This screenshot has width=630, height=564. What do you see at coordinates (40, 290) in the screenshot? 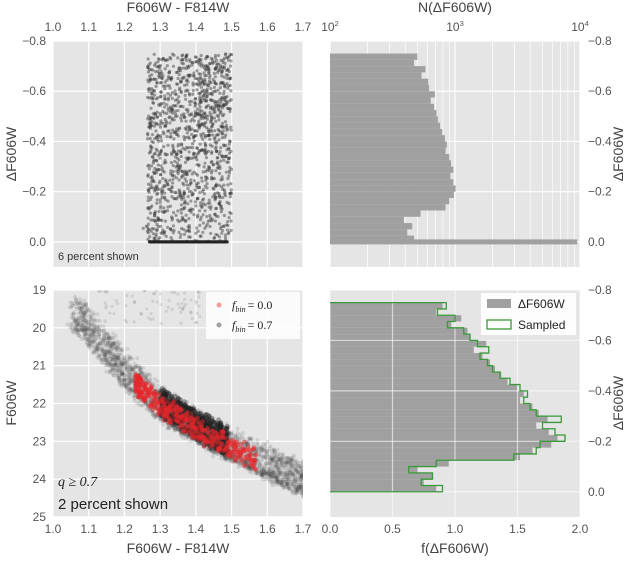
I see `y-tick-label: 19` at bounding box center [40, 290].